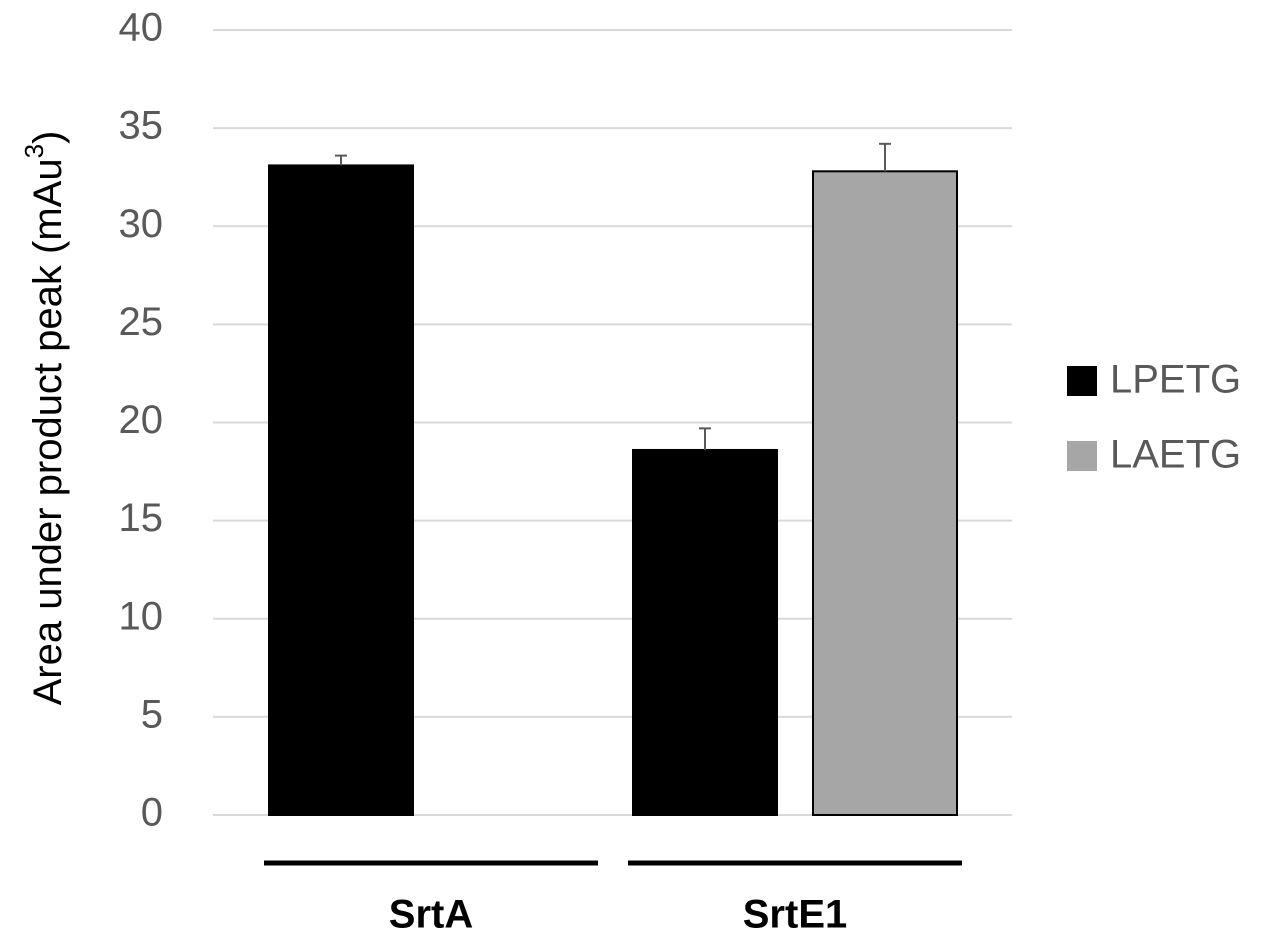  I want to click on legend: LPETG LAETG, so click(1154, 417).